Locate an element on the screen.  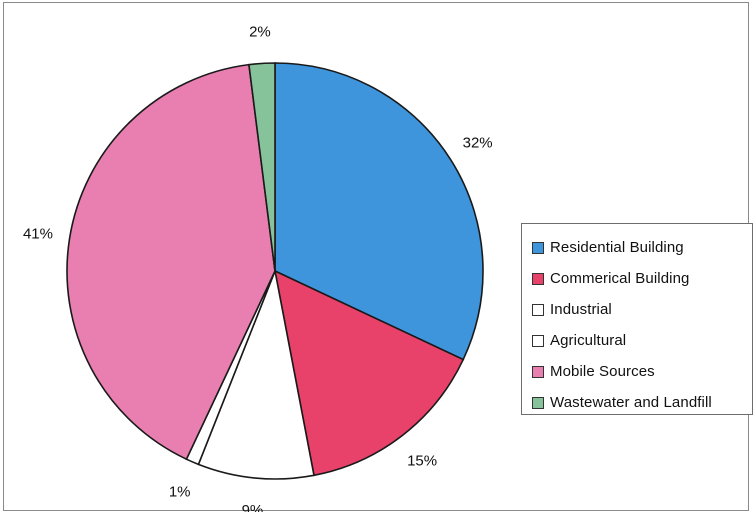
legend-item-wastewater-and-landfill: Wastewater and Landfill is located at coordinates (642, 402).